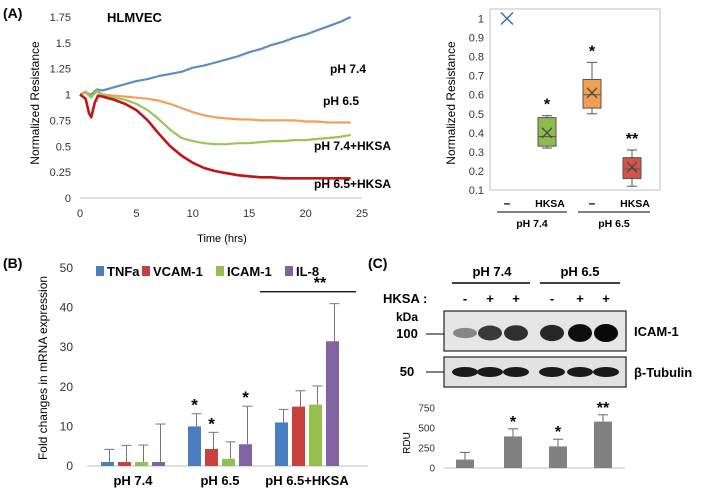  What do you see at coordinates (320, 283) in the screenshot?
I see `bar-b-bracket-significance: **` at bounding box center [320, 283].